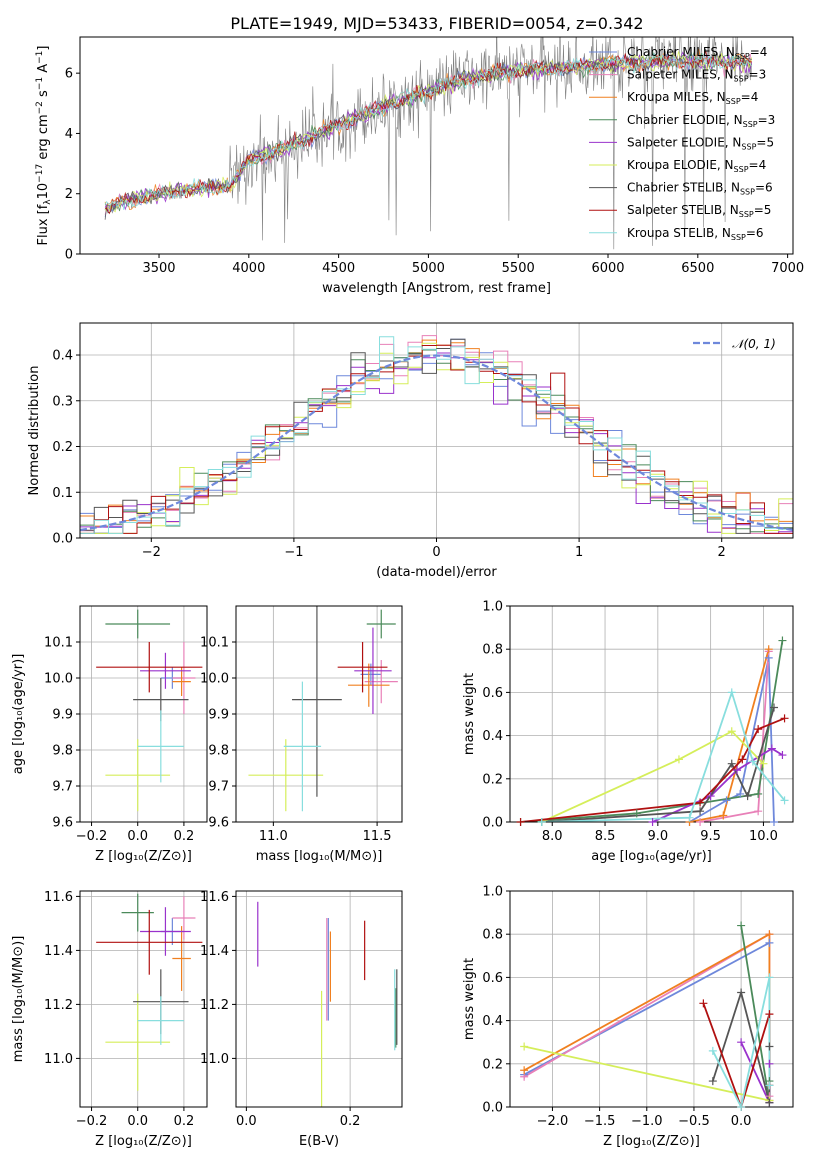 Image resolution: width=819 pixels, height=1170 pixels. Describe the element at coordinates (40, 107) in the screenshot. I see `y-label-part: −2` at that location.